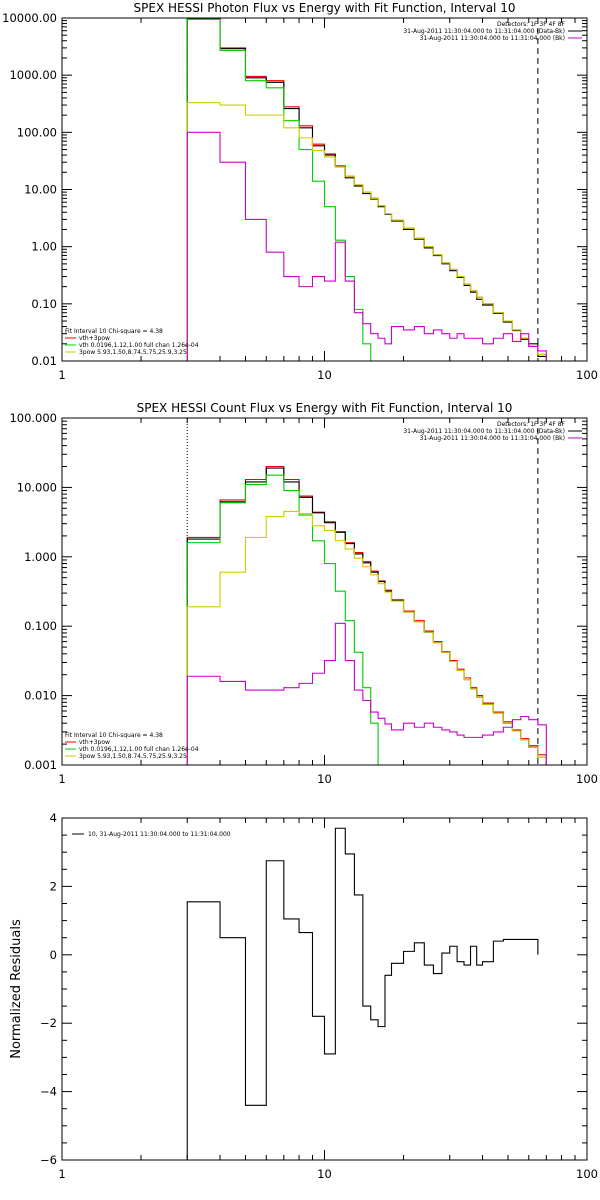  Describe the element at coordinates (33, 75) in the screenshot. I see `y-tick-label: 1000.00` at that location.